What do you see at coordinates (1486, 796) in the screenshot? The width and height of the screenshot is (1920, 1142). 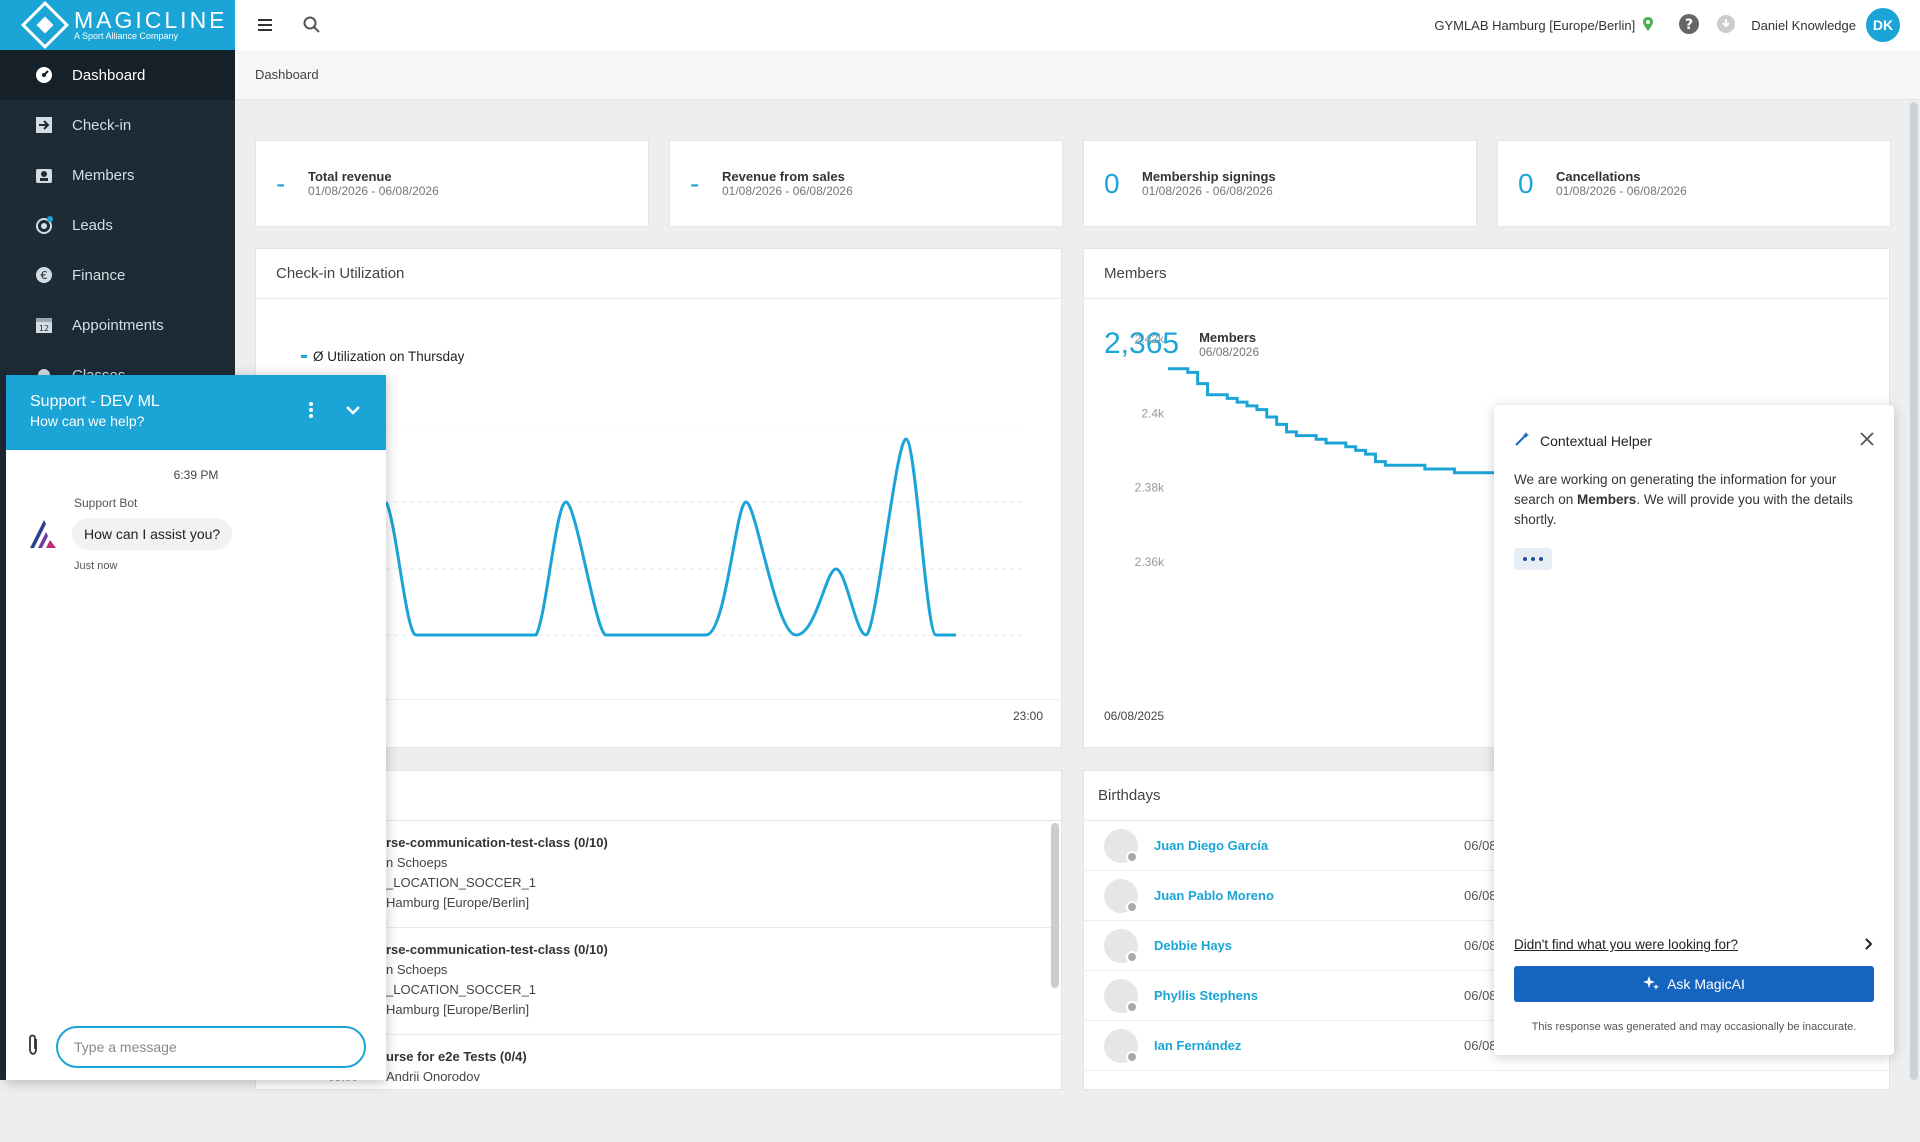 I see `panel-title: Birthdays` at bounding box center [1486, 796].